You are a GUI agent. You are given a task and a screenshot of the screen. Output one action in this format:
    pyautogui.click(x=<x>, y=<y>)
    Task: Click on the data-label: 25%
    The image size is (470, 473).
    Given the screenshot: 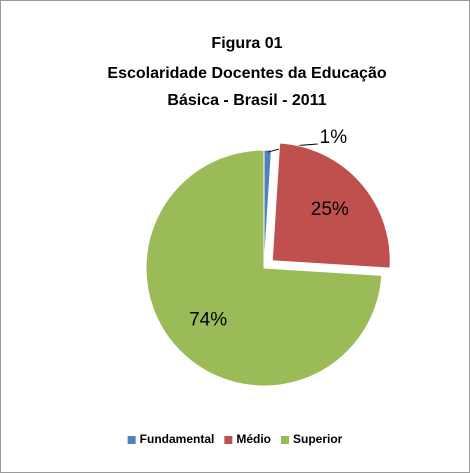 What is the action you would take?
    pyautogui.click(x=330, y=209)
    